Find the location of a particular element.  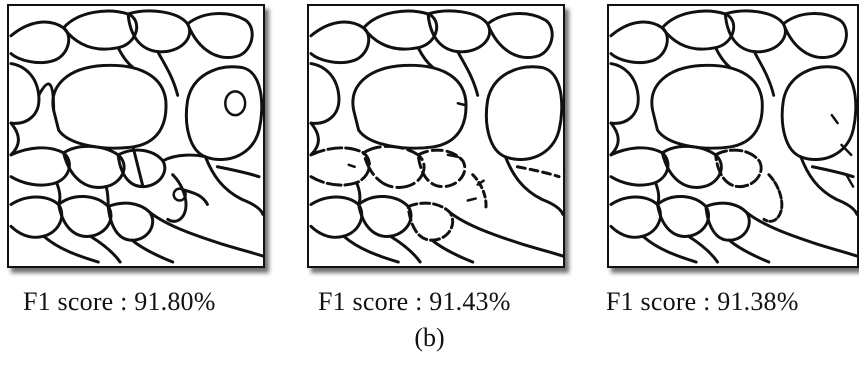

caption-label: (b) is located at coordinates (429, 337).